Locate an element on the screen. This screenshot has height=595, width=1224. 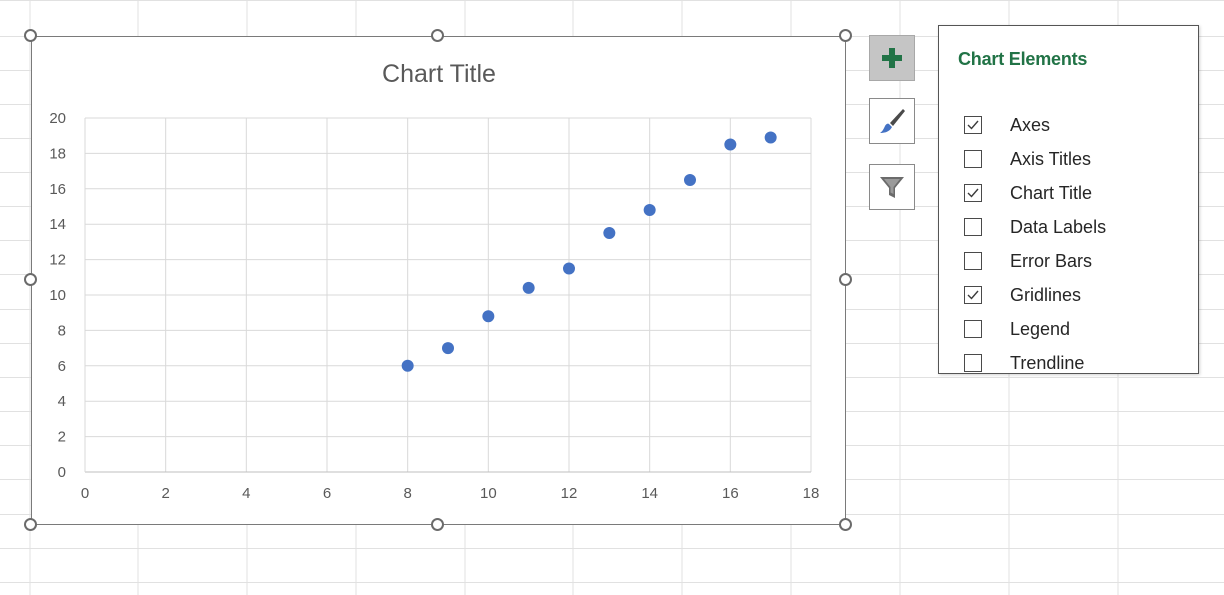
x-tick-label: 10 is located at coordinates (488, 493).